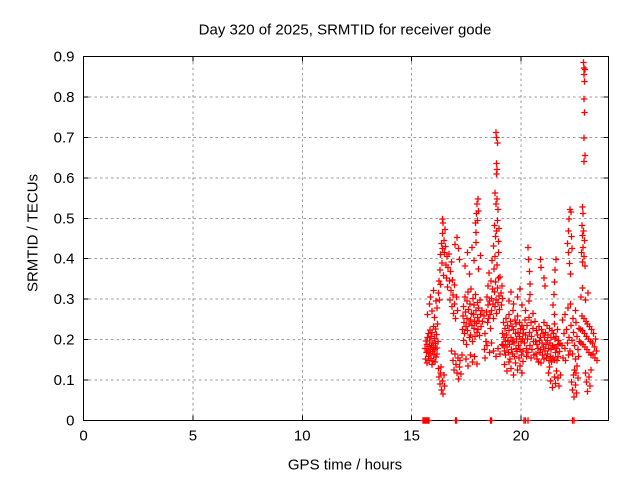  I want to click on y-tick-label: 0.1, so click(64, 380).